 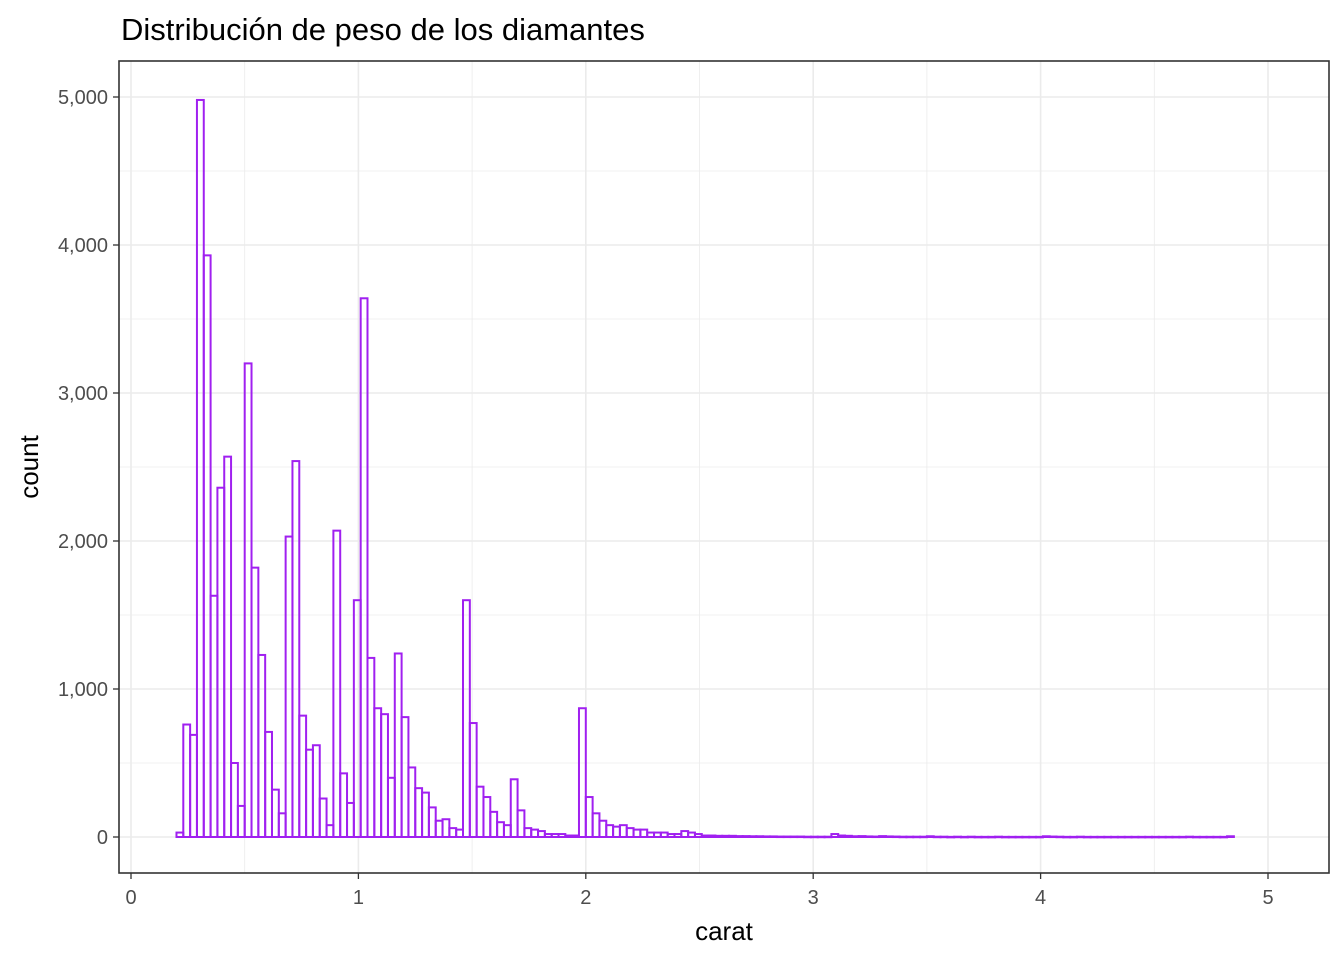 What do you see at coordinates (813, 898) in the screenshot?
I see `x-tick-label: 3` at bounding box center [813, 898].